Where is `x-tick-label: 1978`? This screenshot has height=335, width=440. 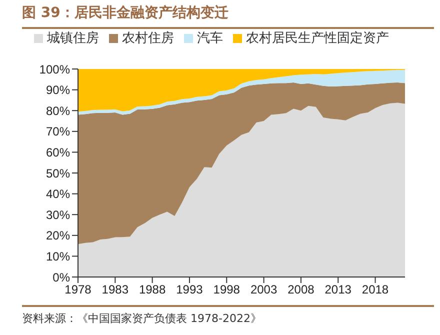
x-tick-label: 1978 is located at coordinates (78, 289).